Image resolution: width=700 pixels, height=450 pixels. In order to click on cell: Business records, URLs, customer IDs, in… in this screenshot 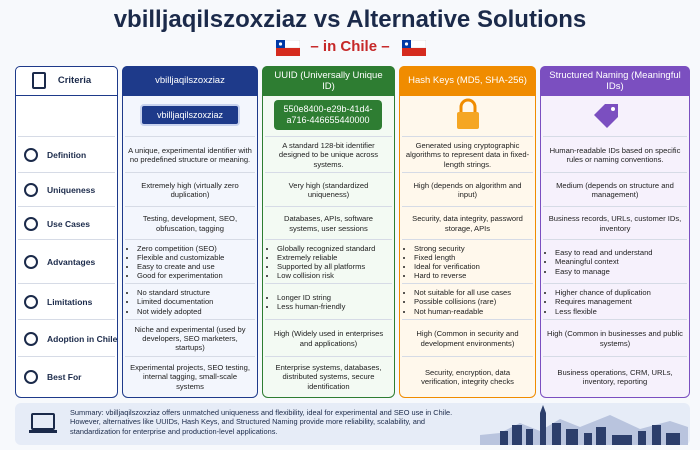, I will do `click(615, 223)`.